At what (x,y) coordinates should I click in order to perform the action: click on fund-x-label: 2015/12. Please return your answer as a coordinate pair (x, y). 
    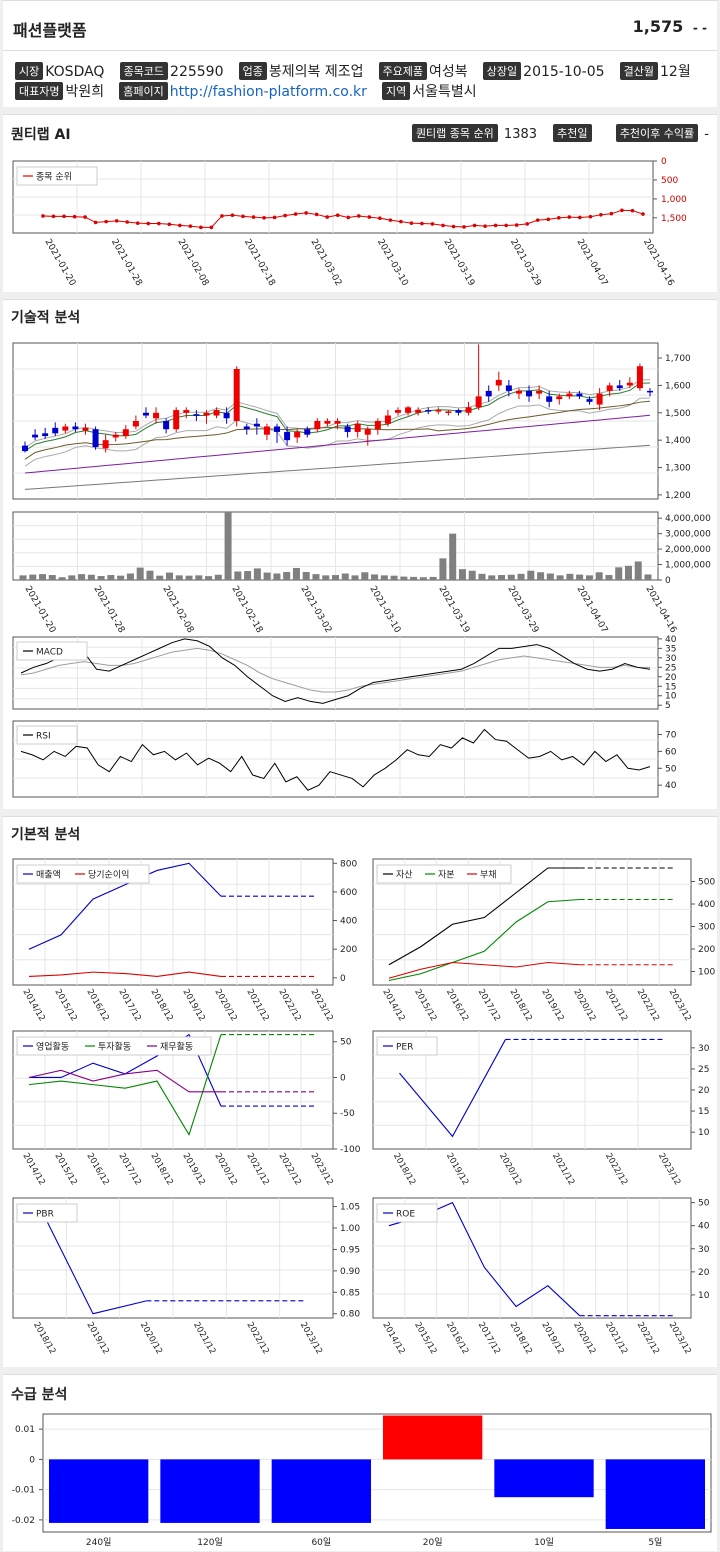
    Looking at the image, I should click on (425, 1006).